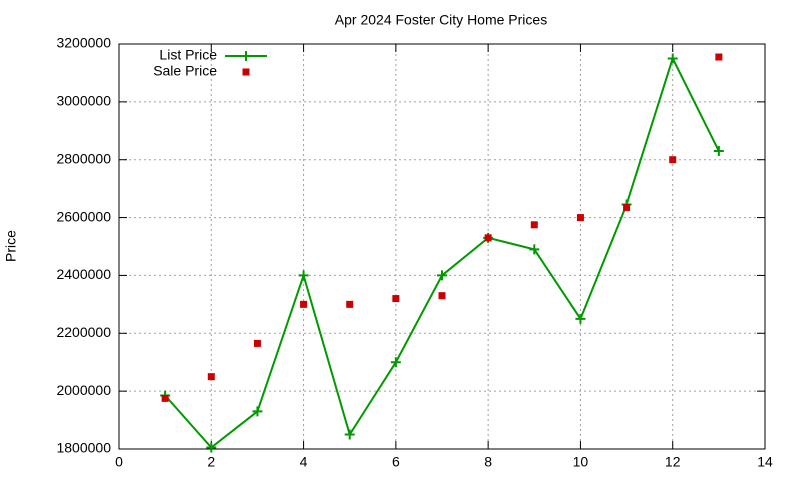 Image resolution: width=800 pixels, height=480 pixels. Describe the element at coordinates (83, 390) in the screenshot. I see `y-tick-label: 2000000` at that location.